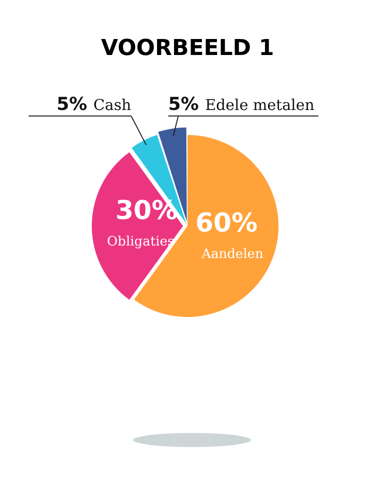 Image resolution: width=375 pixels, height=487 pixels. What do you see at coordinates (140, 242) in the screenshot?
I see `slice-label: Obligaties` at bounding box center [140, 242].